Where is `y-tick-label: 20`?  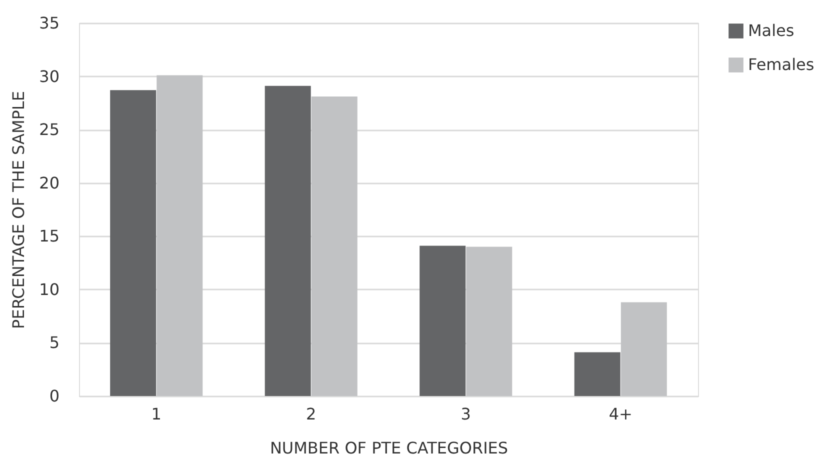 y-tick-label: 20 is located at coordinates (49, 182).